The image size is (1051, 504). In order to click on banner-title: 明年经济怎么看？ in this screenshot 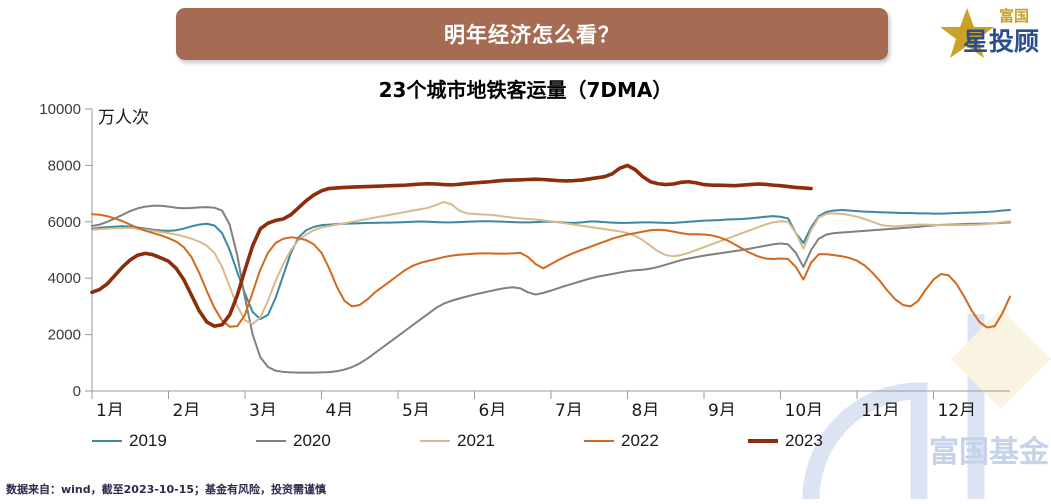, I will do `click(532, 35)`.